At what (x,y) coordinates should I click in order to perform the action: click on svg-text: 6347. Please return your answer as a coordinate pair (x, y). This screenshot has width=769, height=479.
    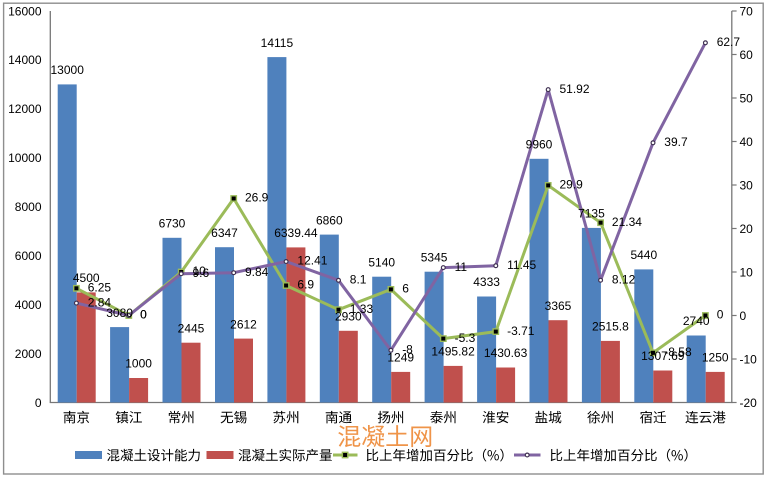
    Looking at the image, I should click on (224, 233).